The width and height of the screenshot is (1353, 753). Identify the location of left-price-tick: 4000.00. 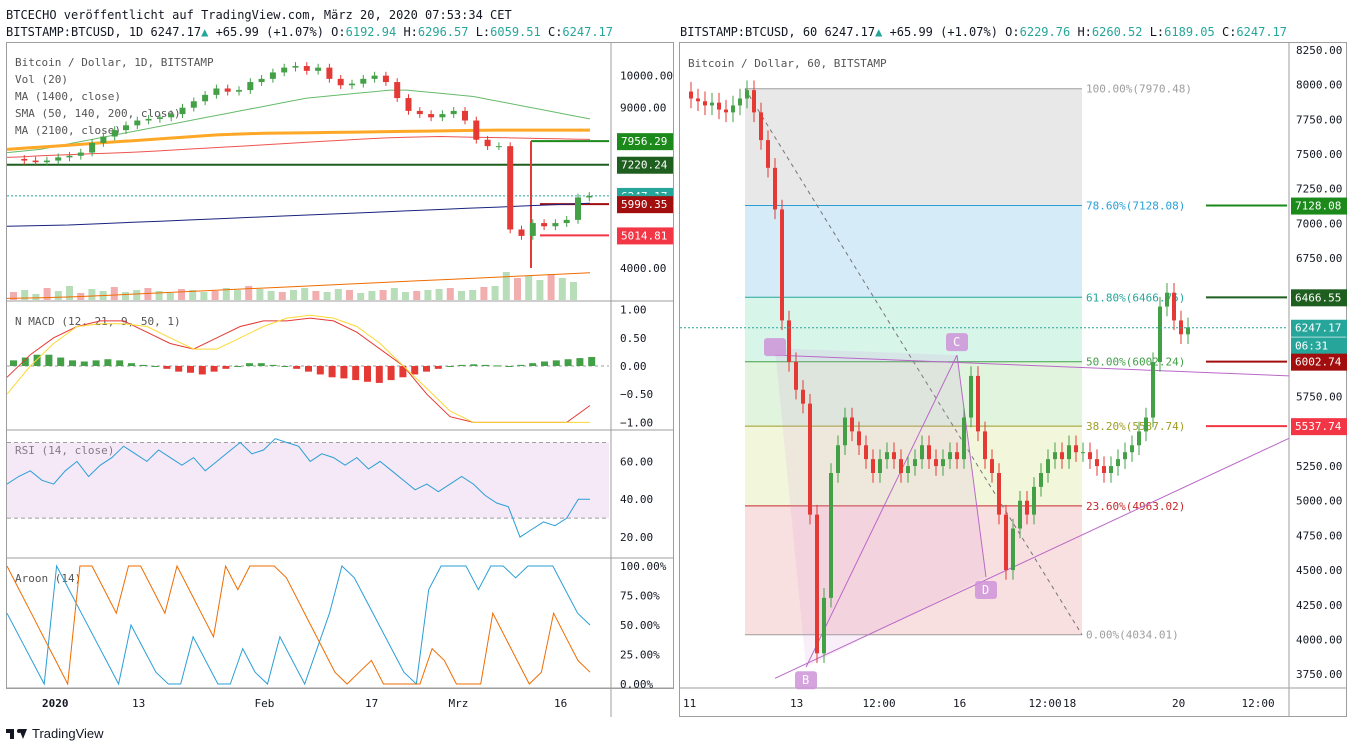
(643, 268).